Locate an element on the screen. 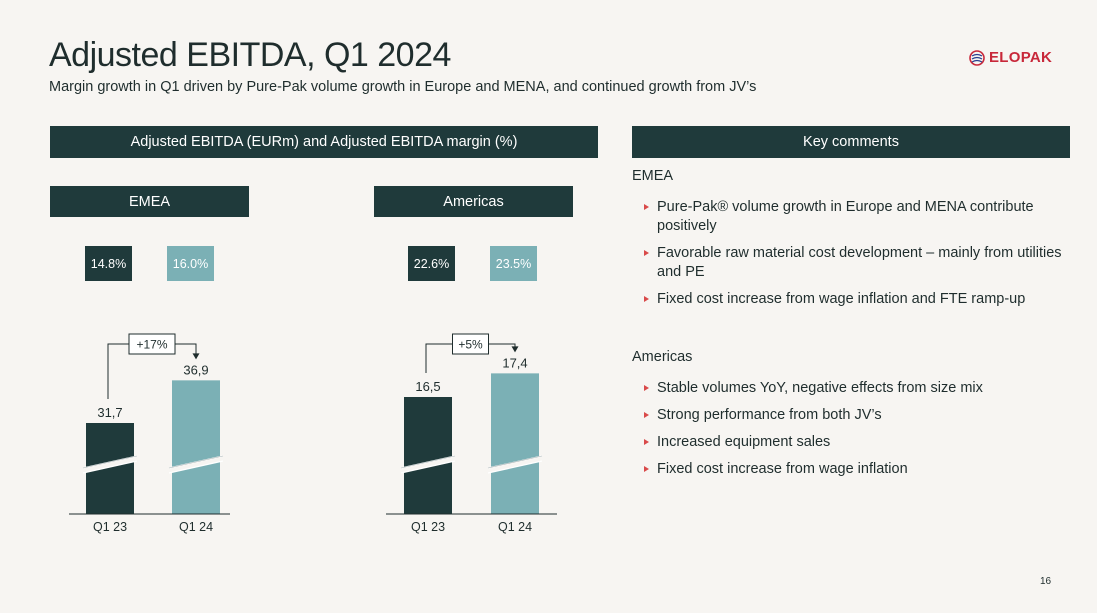 The width and height of the screenshot is (1097, 613). logo-text: ELOPAK is located at coordinates (1021, 57).